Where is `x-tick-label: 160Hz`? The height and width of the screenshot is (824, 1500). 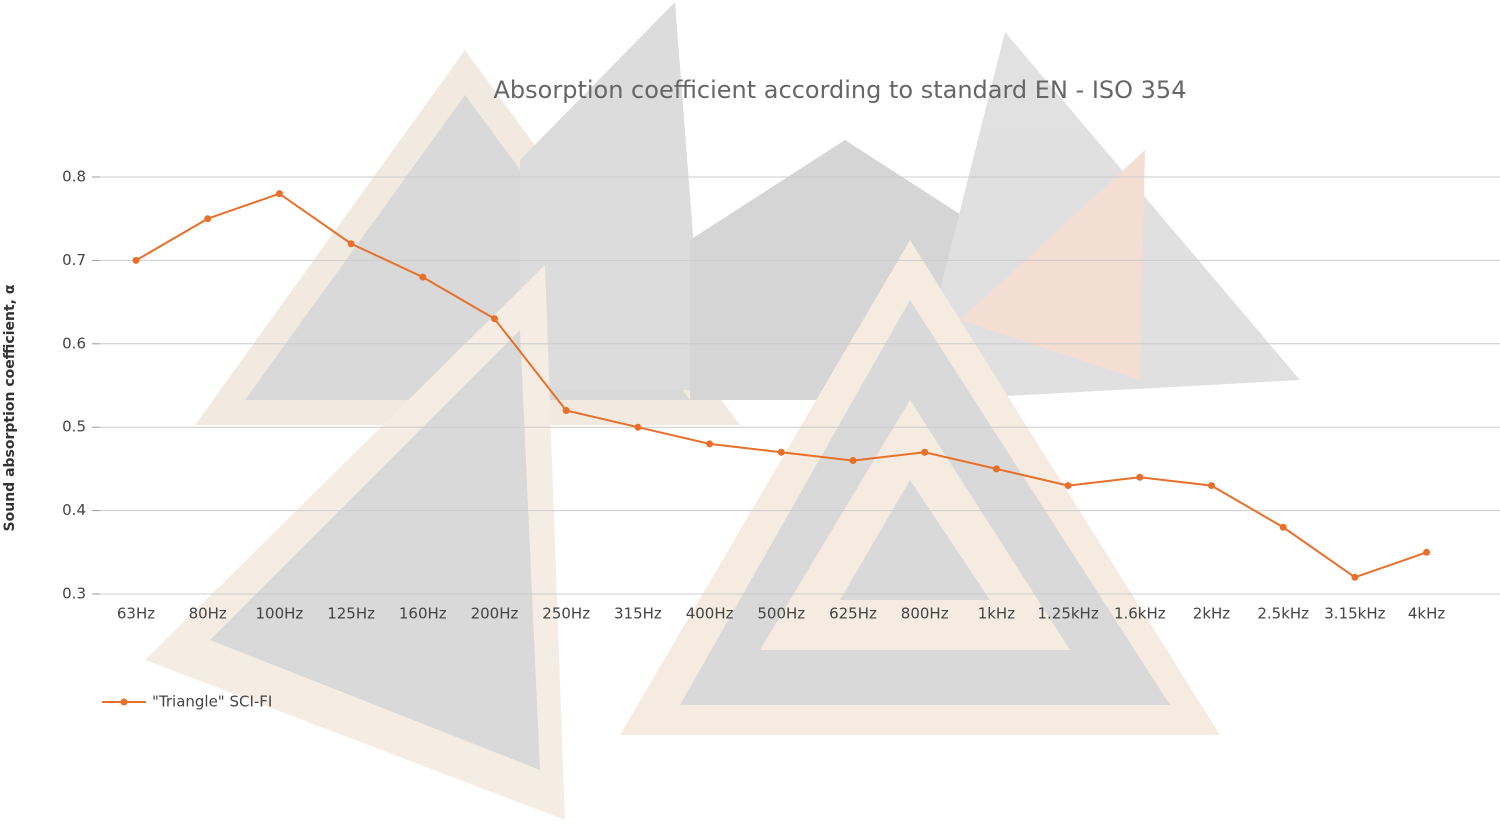
x-tick-label: 160Hz is located at coordinates (423, 614).